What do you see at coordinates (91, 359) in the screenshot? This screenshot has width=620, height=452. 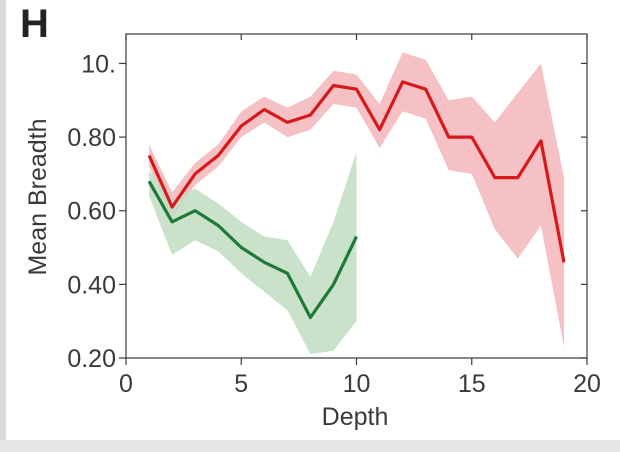 I see `y-tick-label: 0.20` at bounding box center [91, 359].